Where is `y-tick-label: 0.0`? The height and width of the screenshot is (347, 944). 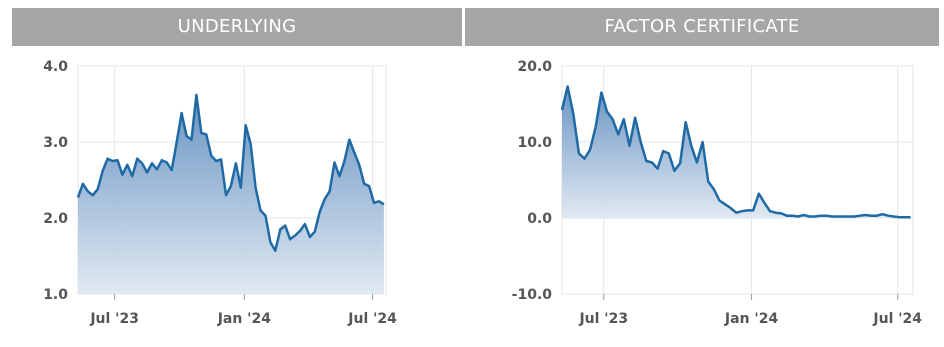 y-tick-label: 0.0 is located at coordinates (539, 219).